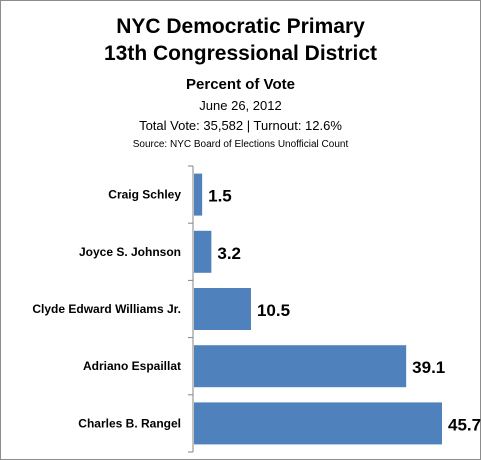 This screenshot has width=481, height=460. Describe the element at coordinates (240, 105) in the screenshot. I see `election-date: June 26, 2012` at that location.